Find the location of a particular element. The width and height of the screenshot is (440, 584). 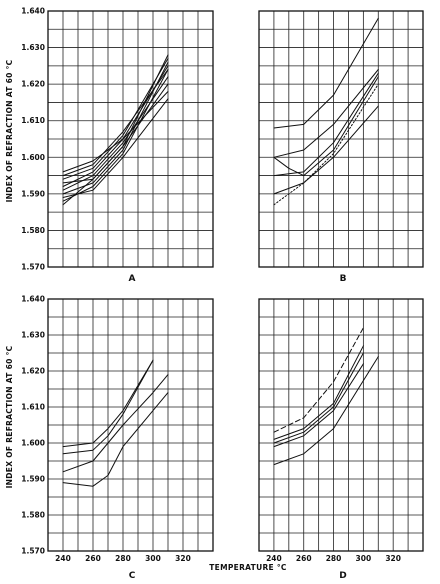

panel-label: D is located at coordinates (342, 576).